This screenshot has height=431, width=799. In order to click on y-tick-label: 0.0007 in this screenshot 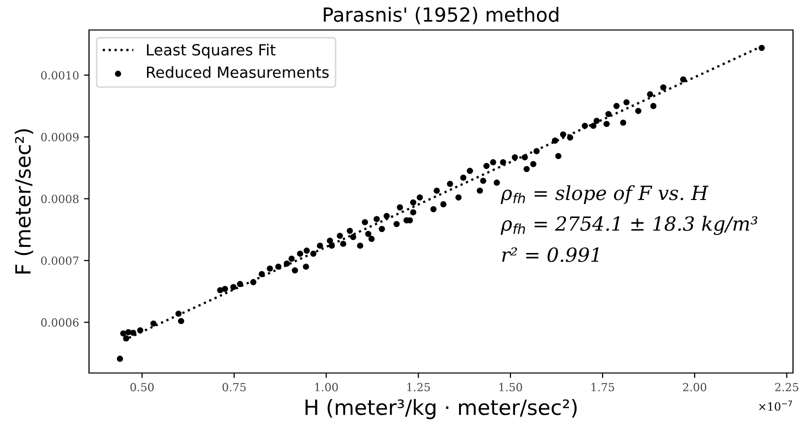, I will do `click(59, 260)`.